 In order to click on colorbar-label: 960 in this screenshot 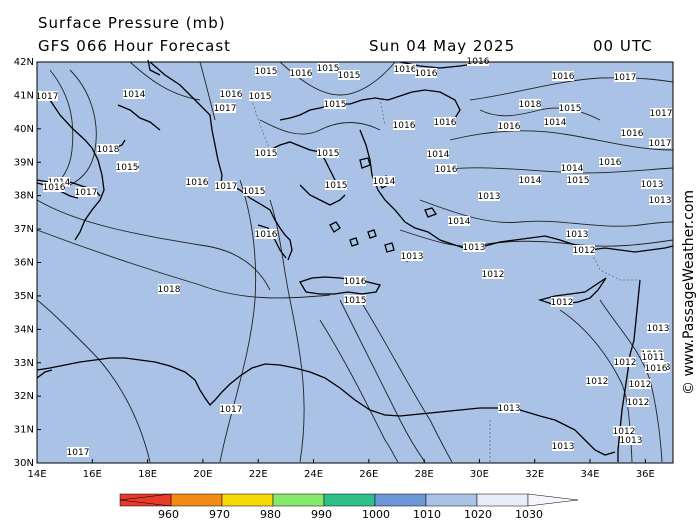, I will do `click(168, 514)`.